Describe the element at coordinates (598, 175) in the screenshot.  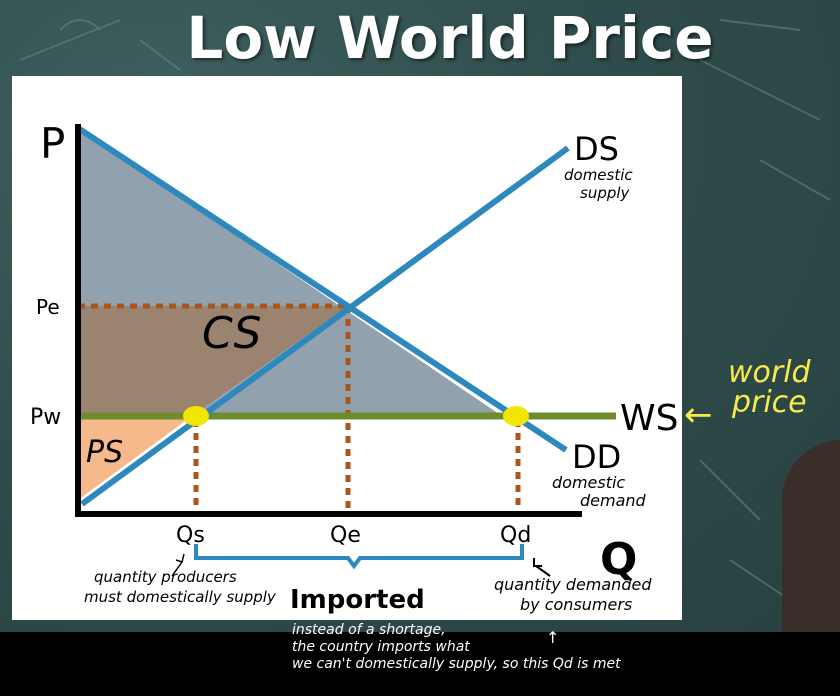
I see `ds-desc-line-1: domestic` at that location.